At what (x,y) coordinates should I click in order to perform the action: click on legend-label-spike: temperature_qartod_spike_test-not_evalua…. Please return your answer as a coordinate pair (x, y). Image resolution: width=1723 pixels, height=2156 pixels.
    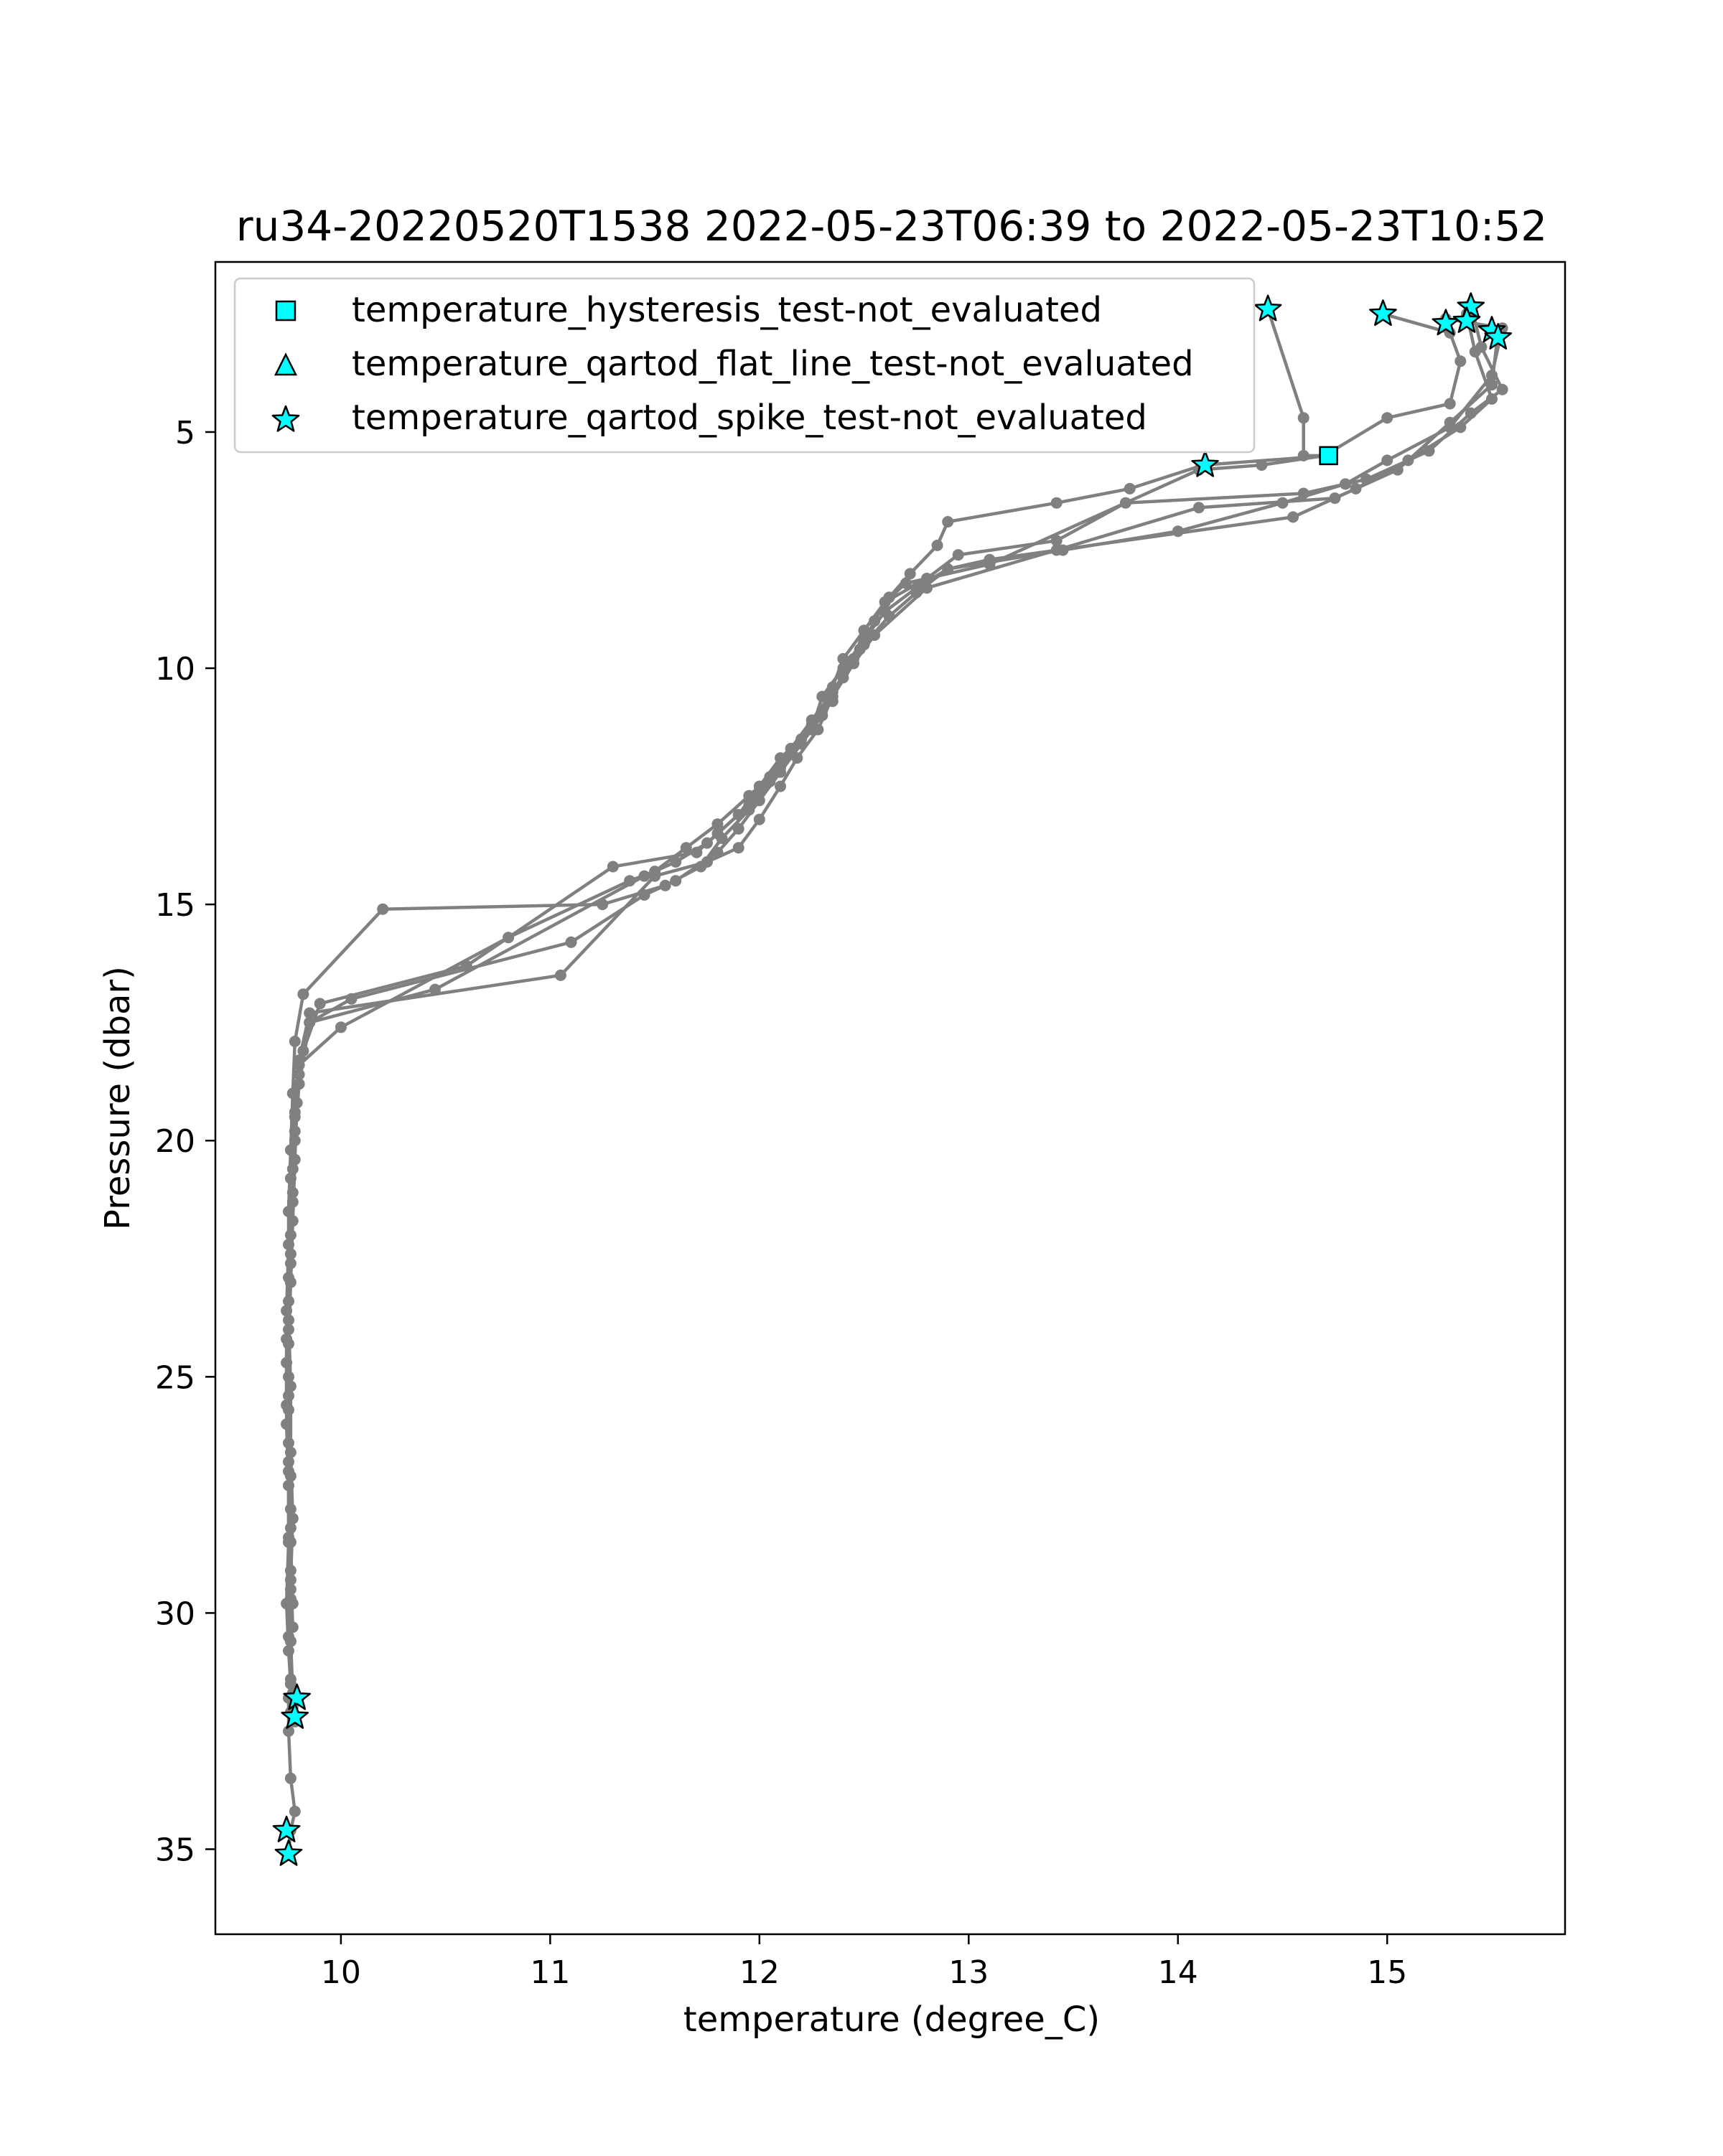
    Looking at the image, I should click on (749, 418).